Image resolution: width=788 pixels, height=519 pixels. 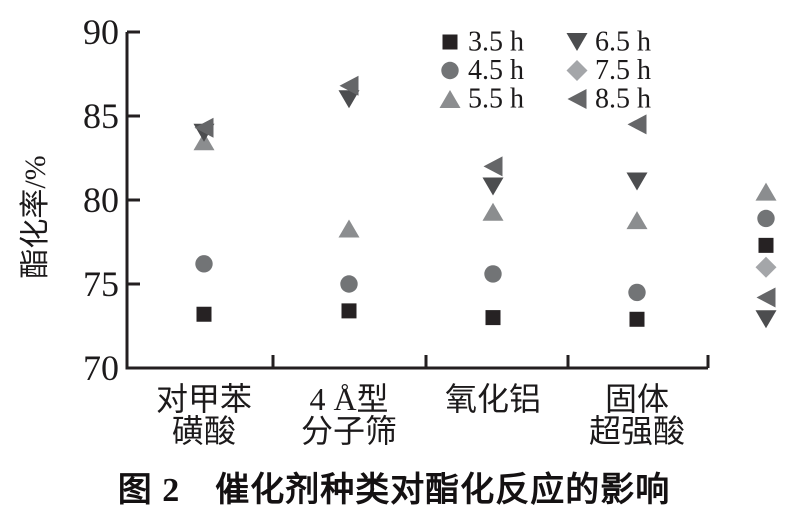 I want to click on legend-triangle-left-icon, so click(x=577, y=99).